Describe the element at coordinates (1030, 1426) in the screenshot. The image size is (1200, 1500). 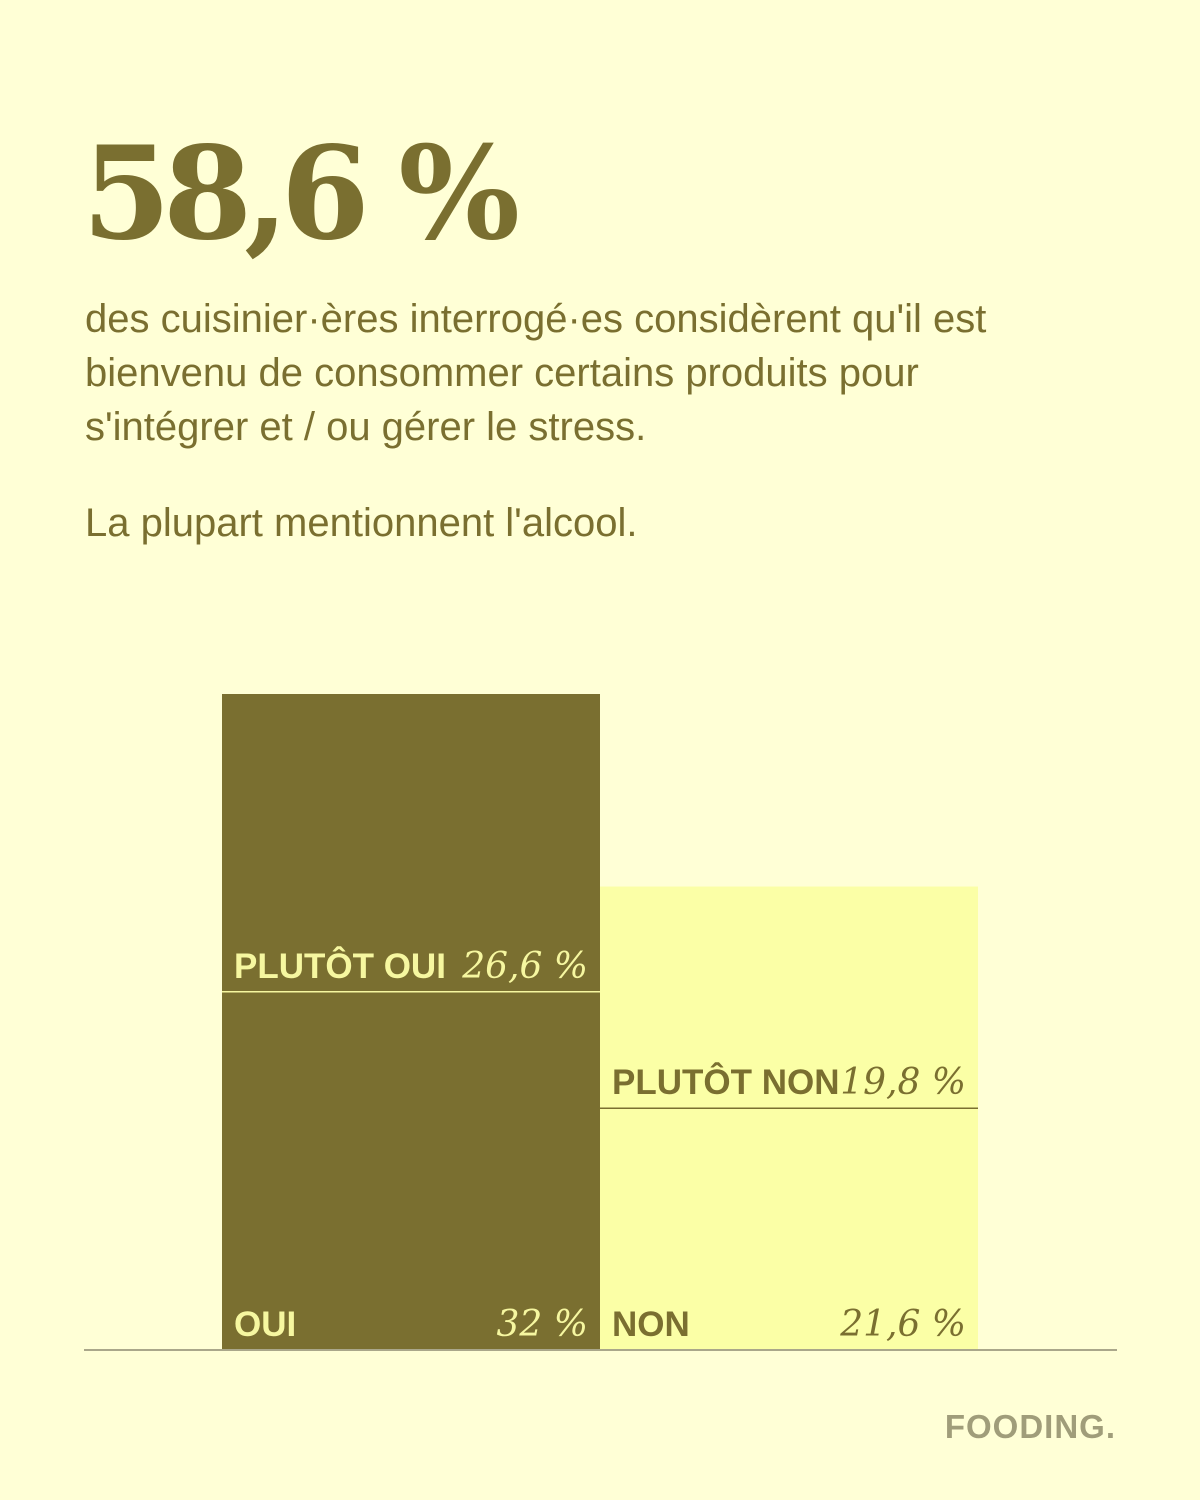
I see `fooding-logo: FOODING.` at that location.